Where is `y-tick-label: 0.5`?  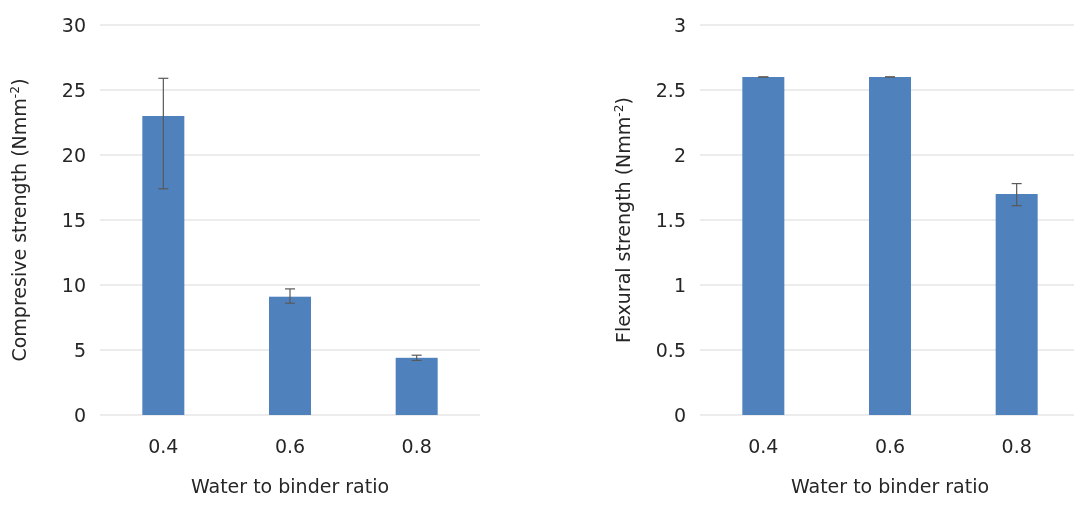
y-tick-label: 0.5 is located at coordinates (670, 349).